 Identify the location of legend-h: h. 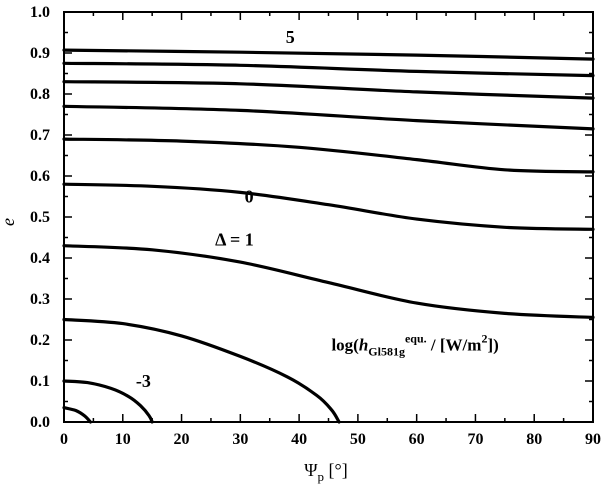
(363, 344).